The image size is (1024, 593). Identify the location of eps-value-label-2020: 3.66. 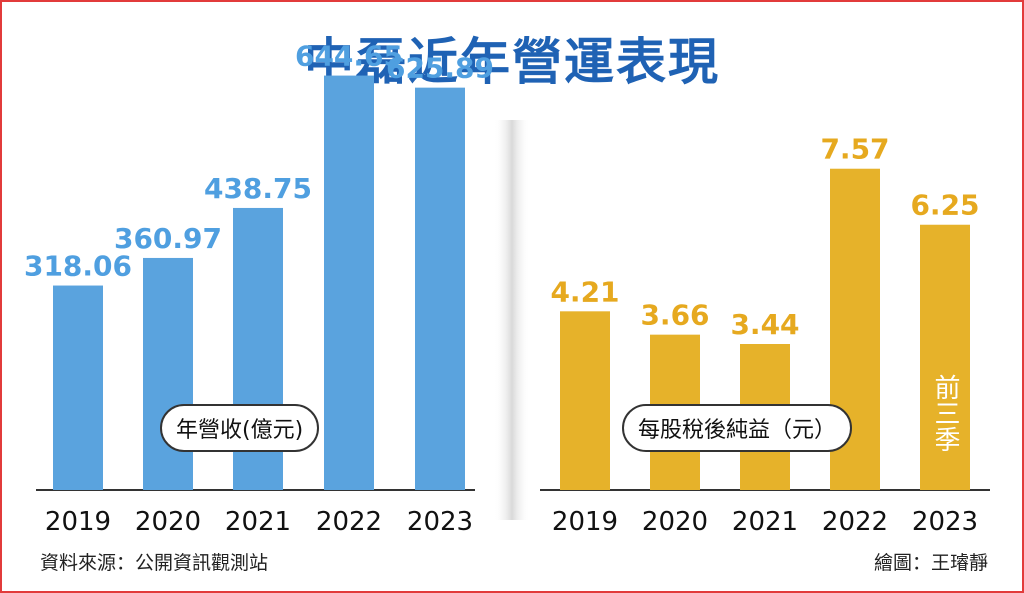
(674, 315).